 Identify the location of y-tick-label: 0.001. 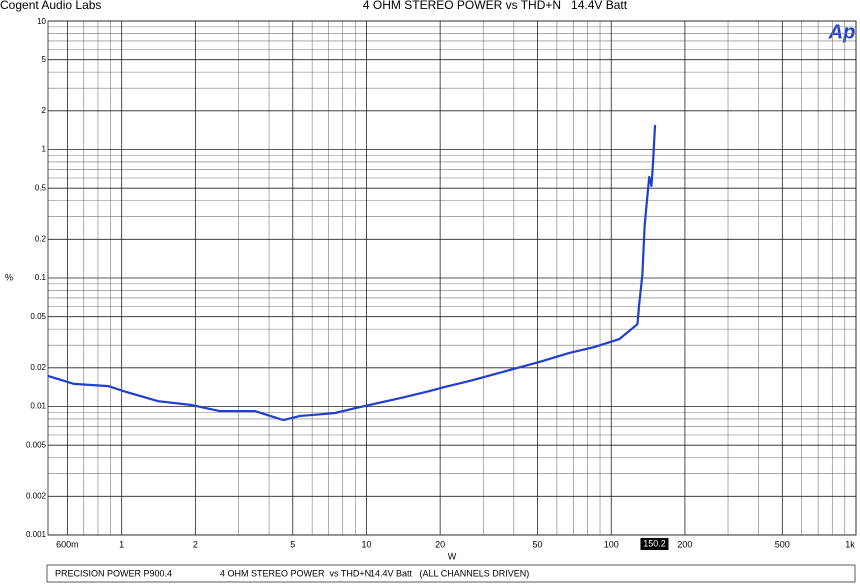
(36, 534).